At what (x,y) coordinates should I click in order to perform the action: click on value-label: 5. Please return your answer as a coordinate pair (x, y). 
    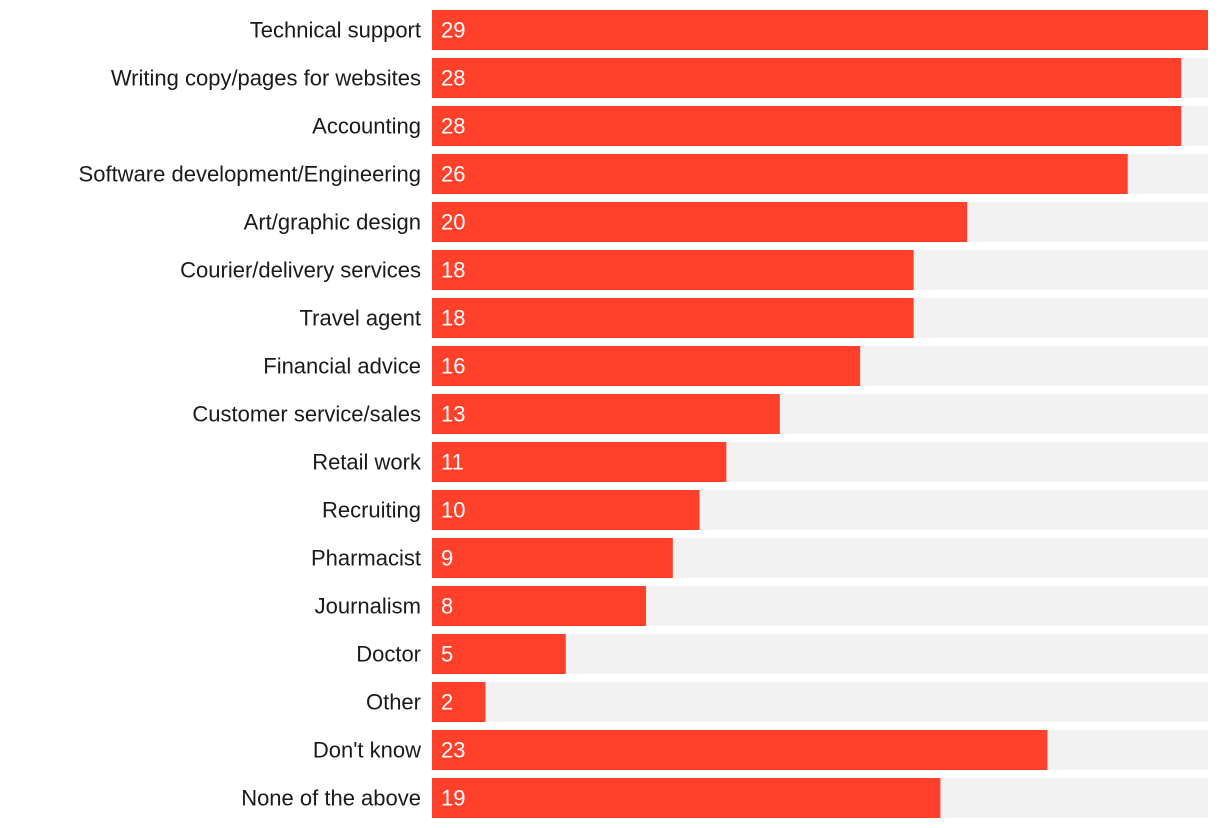
    Looking at the image, I should click on (447, 654).